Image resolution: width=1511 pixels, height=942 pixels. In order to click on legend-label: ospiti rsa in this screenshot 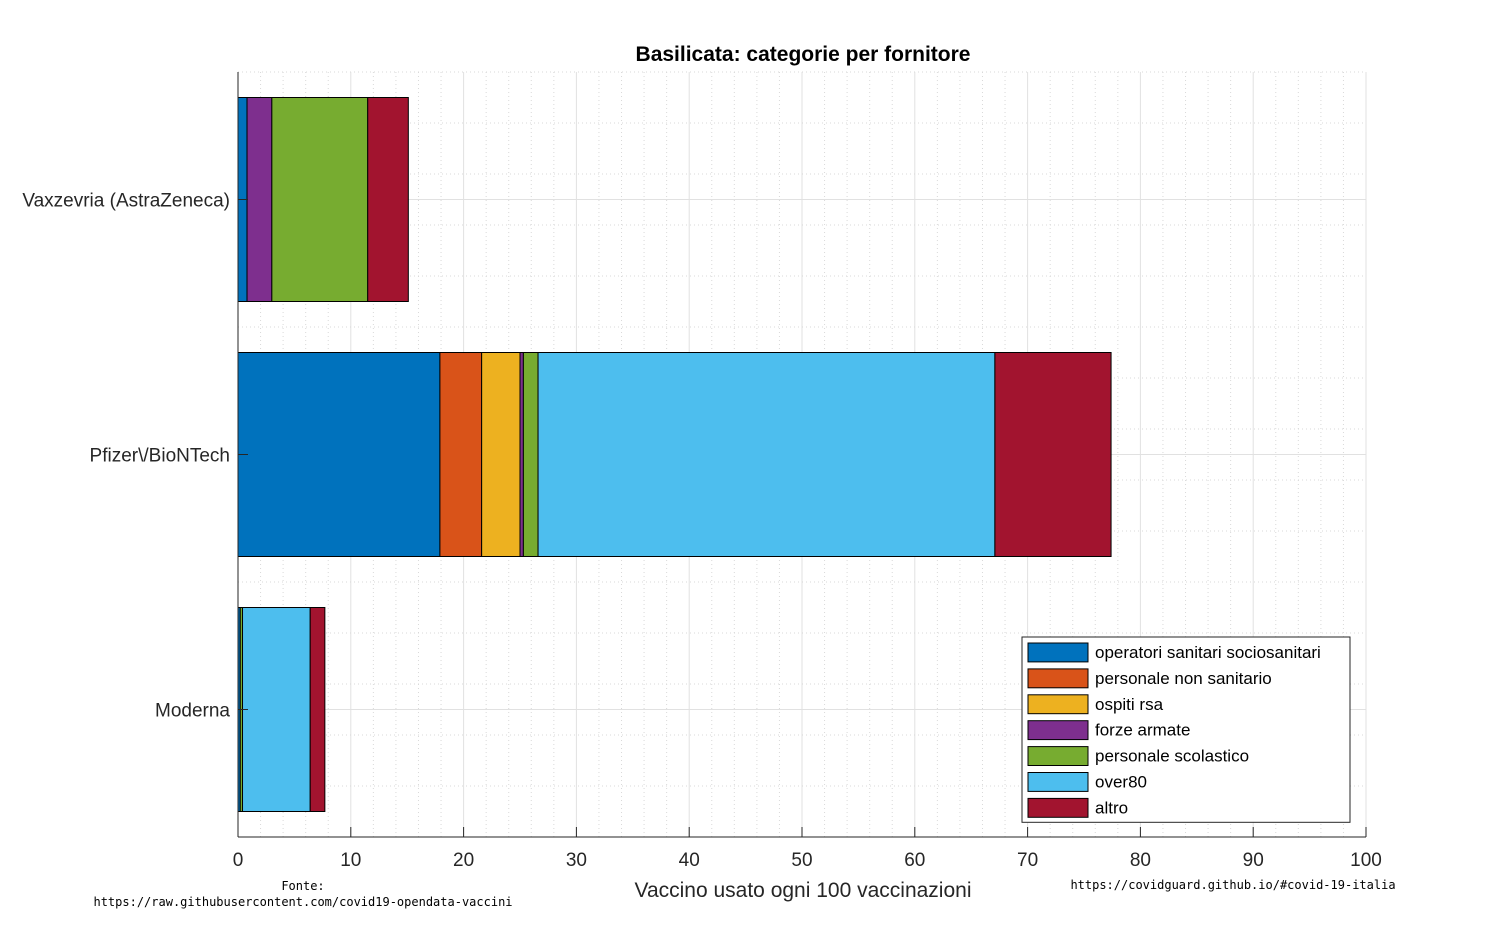, I will do `click(1129, 704)`.